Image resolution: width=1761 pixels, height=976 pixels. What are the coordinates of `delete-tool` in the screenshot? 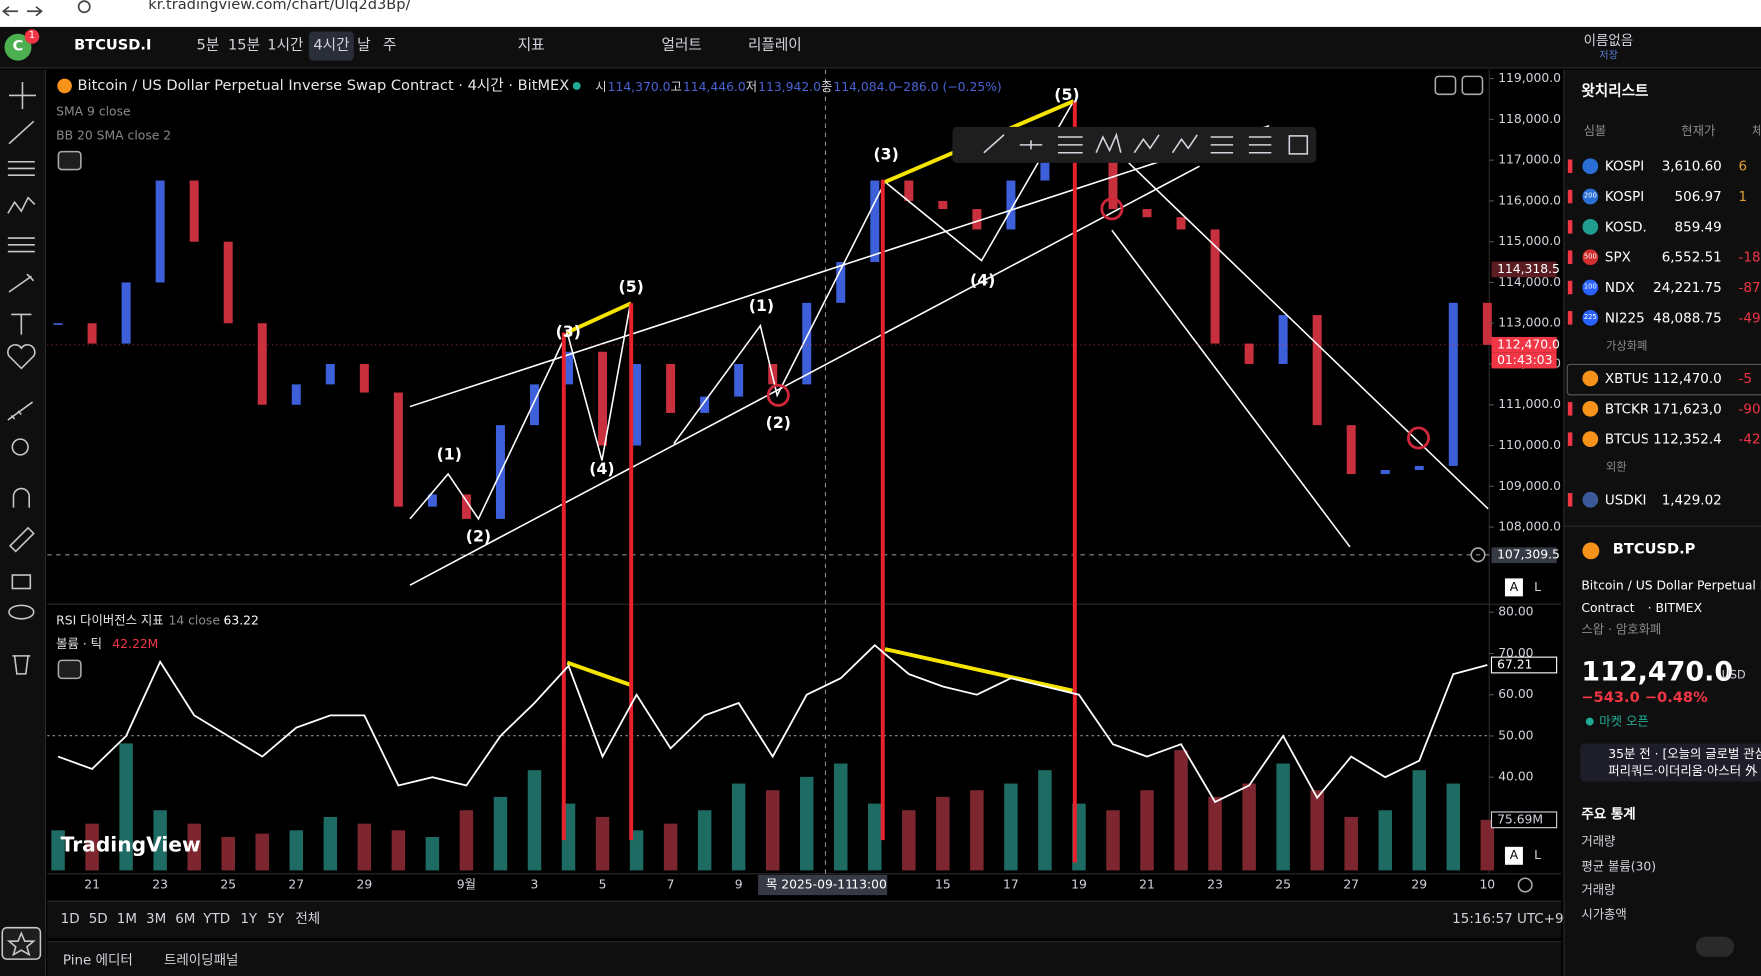 It's located at (21, 665).